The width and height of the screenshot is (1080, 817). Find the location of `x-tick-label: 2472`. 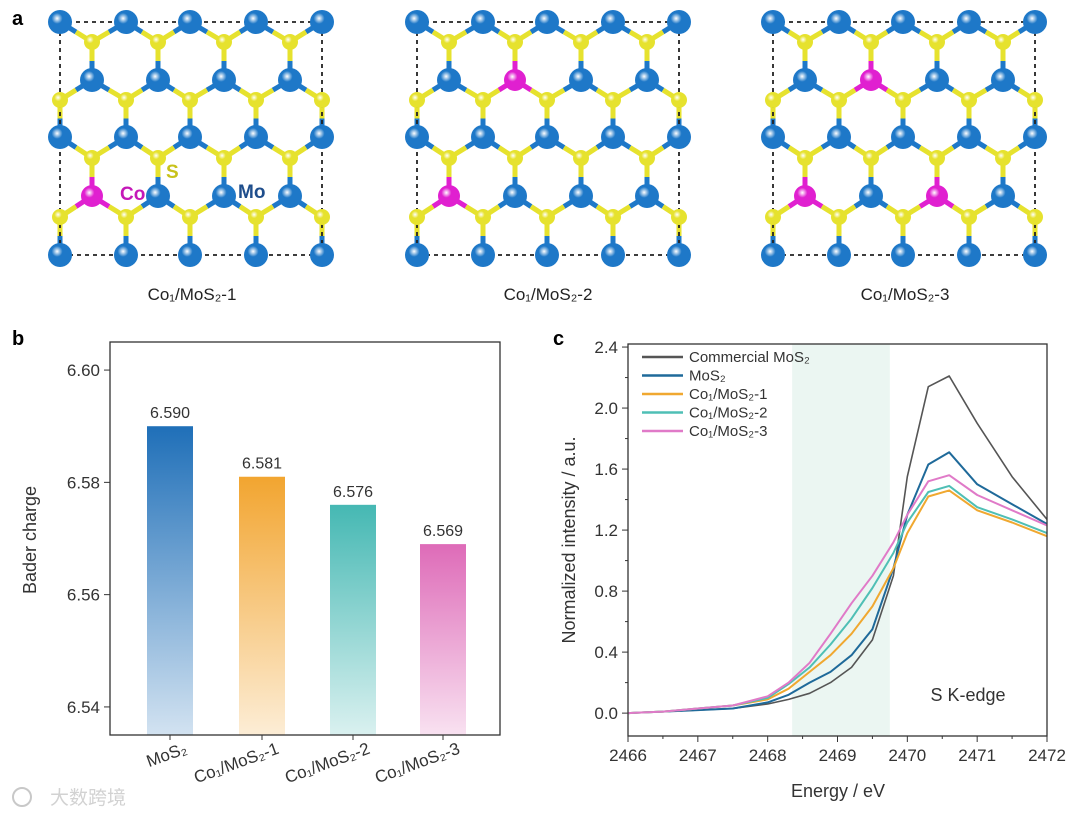

x-tick-label: 2472 is located at coordinates (1047, 755).